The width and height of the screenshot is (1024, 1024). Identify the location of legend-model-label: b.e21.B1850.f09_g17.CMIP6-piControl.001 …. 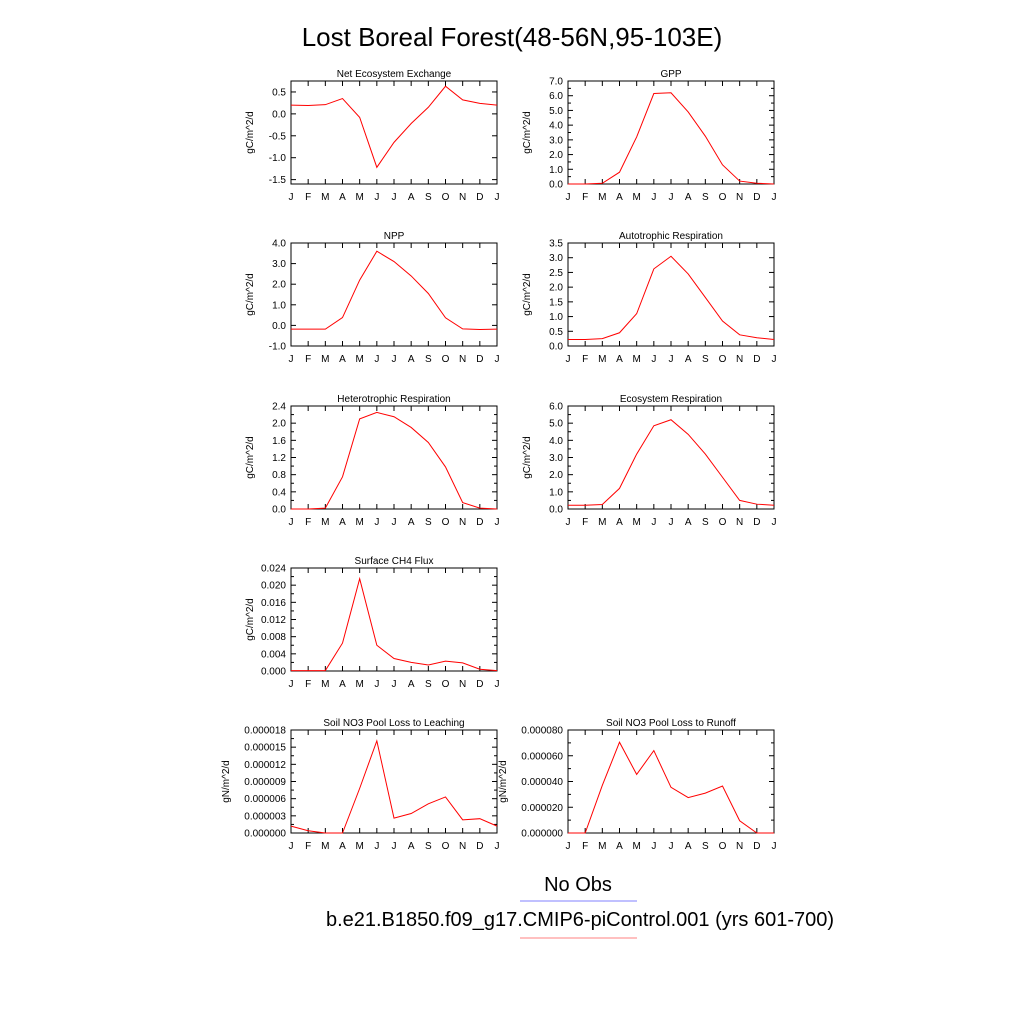
(580, 920).